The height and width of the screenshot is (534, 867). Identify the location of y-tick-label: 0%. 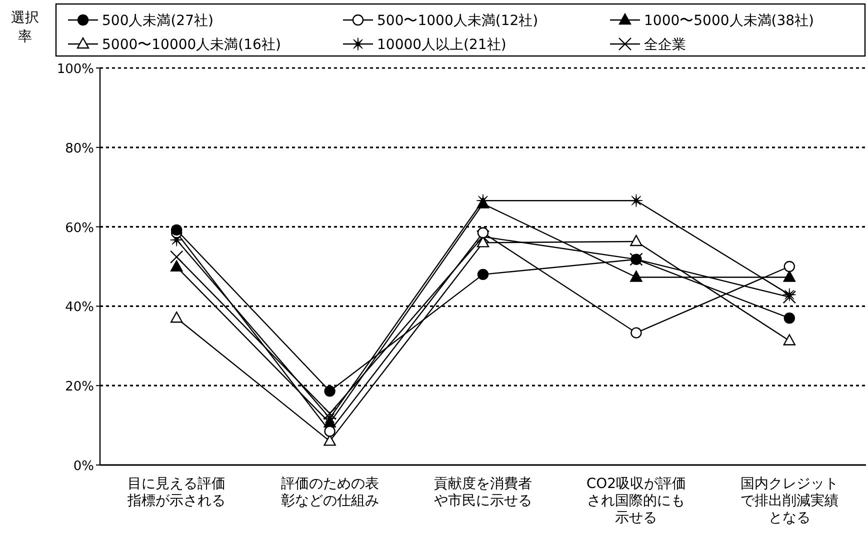
(83, 466).